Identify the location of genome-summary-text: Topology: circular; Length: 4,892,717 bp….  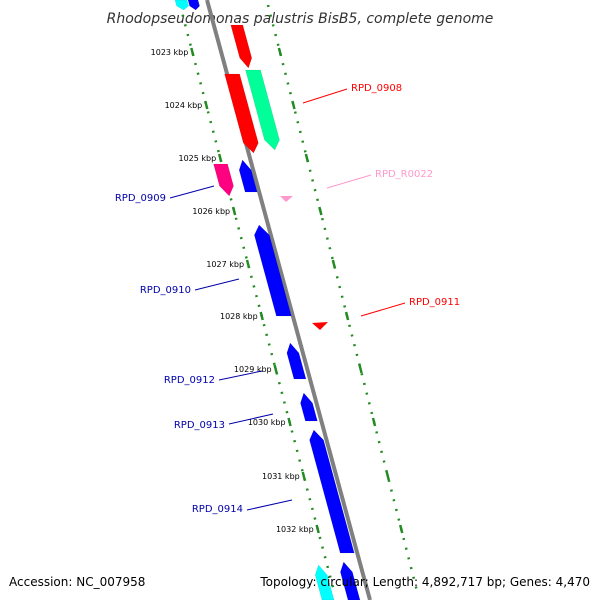
(424, 582).